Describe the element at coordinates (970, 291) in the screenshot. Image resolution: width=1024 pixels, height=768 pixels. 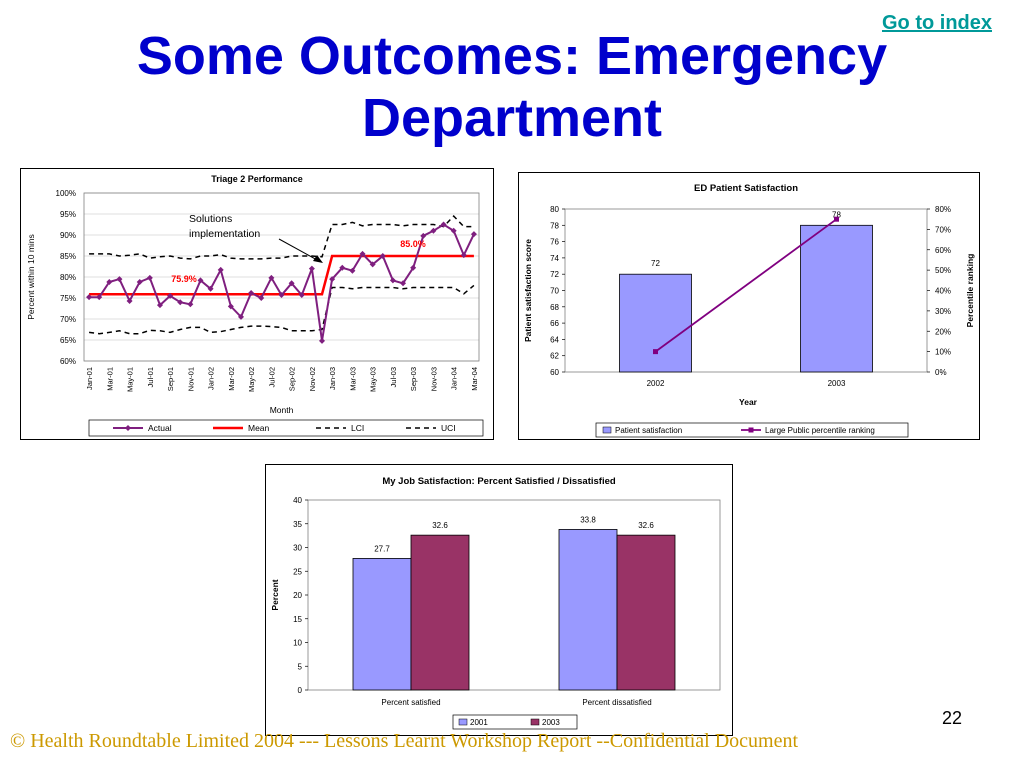
I see `y2-axis-label: Percentile ranking` at that location.